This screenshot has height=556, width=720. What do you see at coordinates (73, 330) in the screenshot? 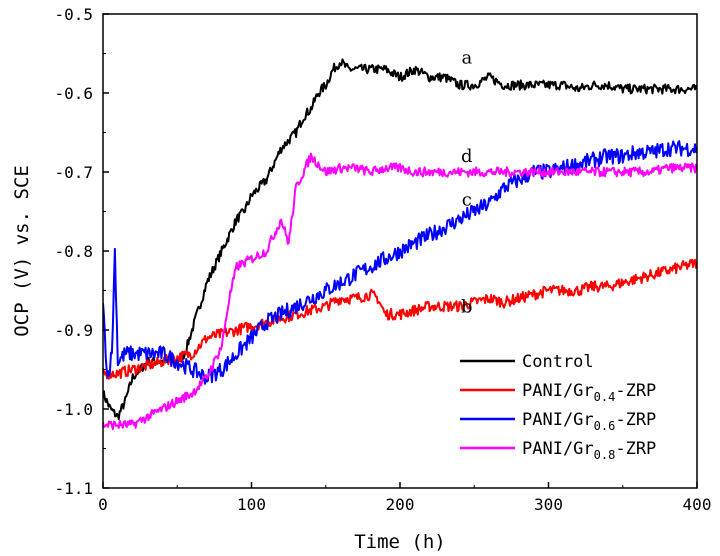
I see `y-tick-label: -0.9` at bounding box center [73, 330].